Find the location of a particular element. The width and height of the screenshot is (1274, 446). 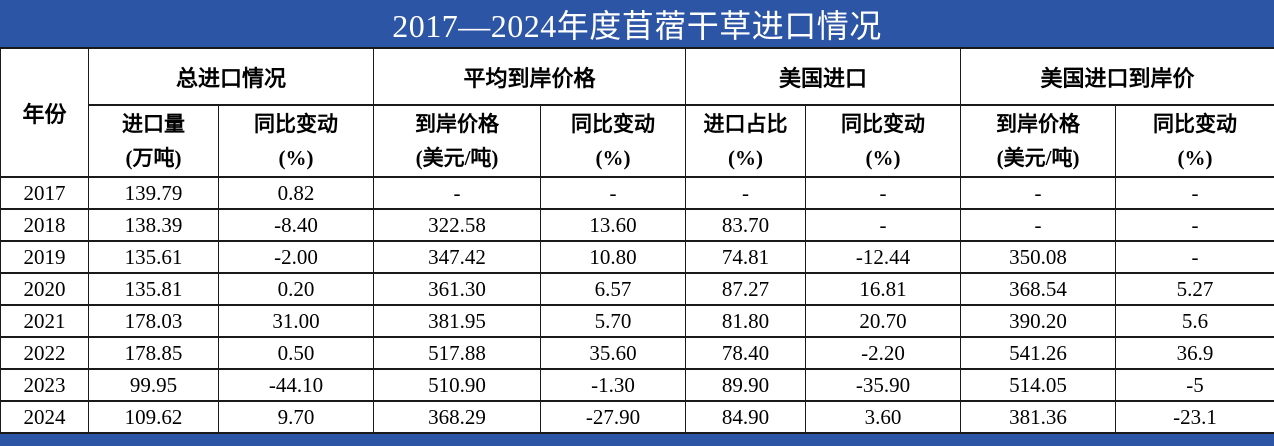

data-cell: 78.40 is located at coordinates (746, 353).